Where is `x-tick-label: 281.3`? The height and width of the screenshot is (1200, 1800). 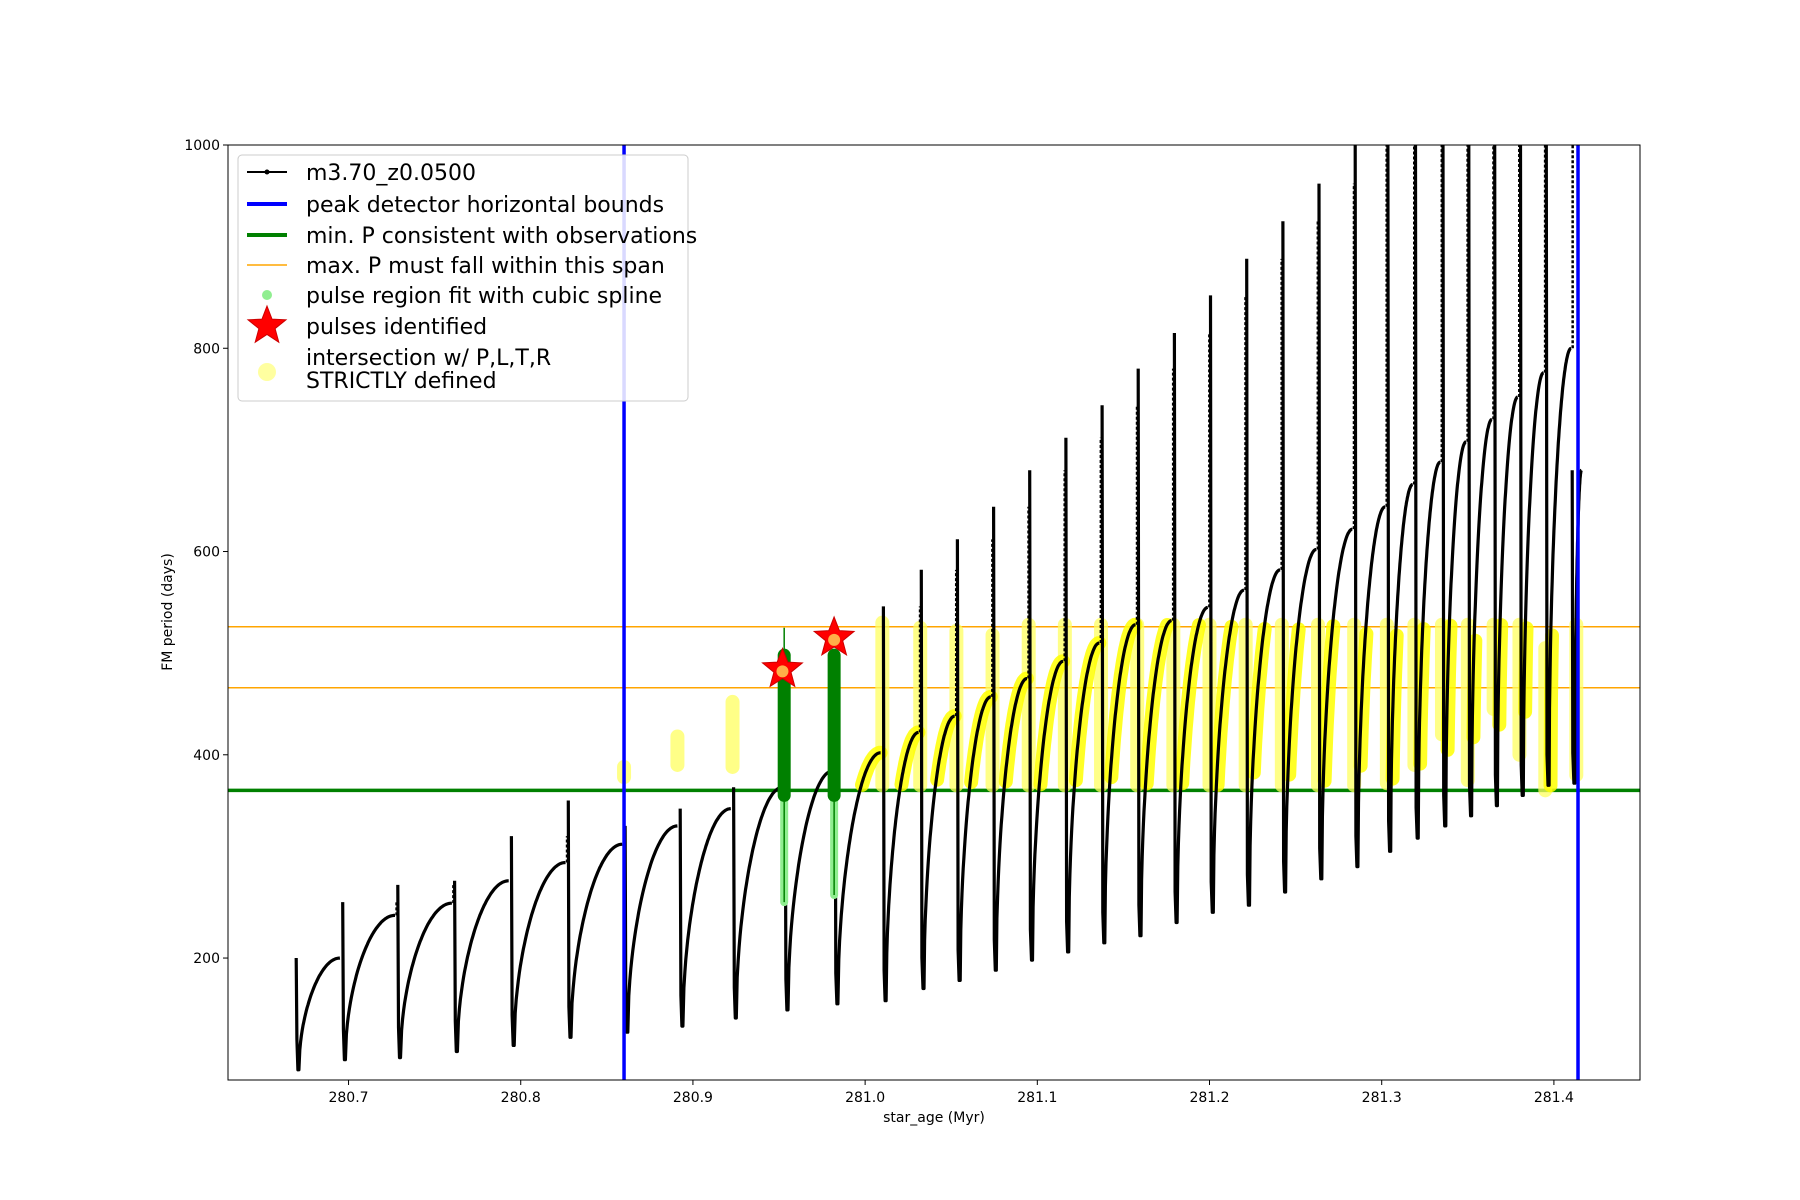 x-tick-label: 281.3 is located at coordinates (1382, 1098).